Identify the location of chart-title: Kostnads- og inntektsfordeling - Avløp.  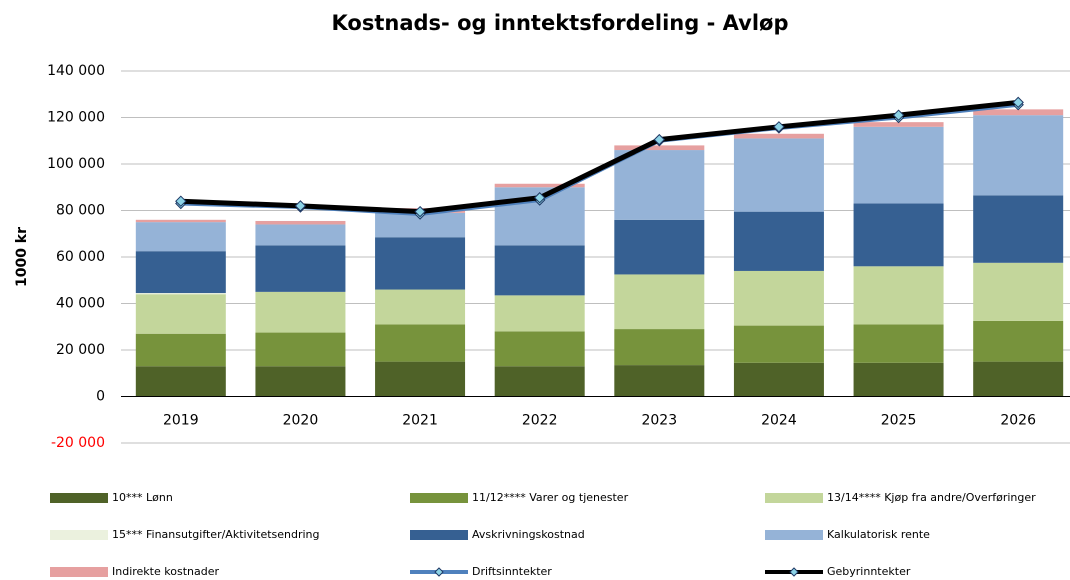
(560, 23).